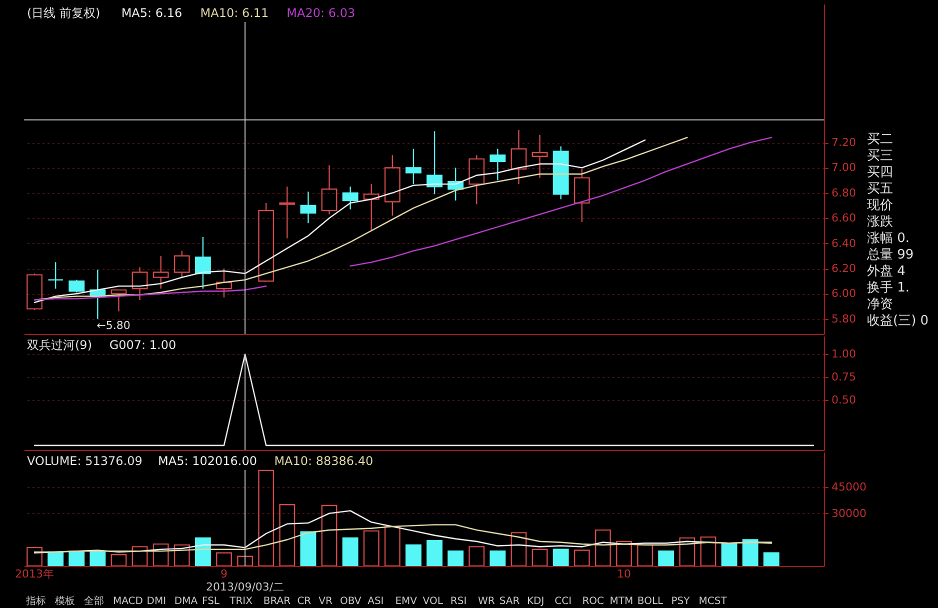 Image resolution: width=945 pixels, height=609 pixels. What do you see at coordinates (509, 601) in the screenshot?
I see `text: SAR` at bounding box center [509, 601].